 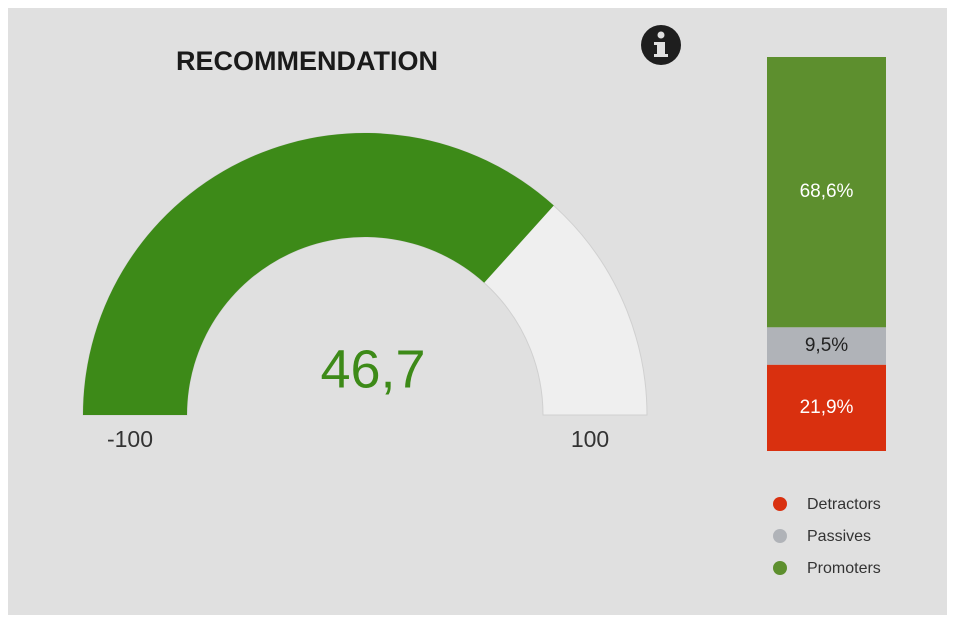 I want to click on bar-value-label: 68,6%, so click(x=827, y=191).